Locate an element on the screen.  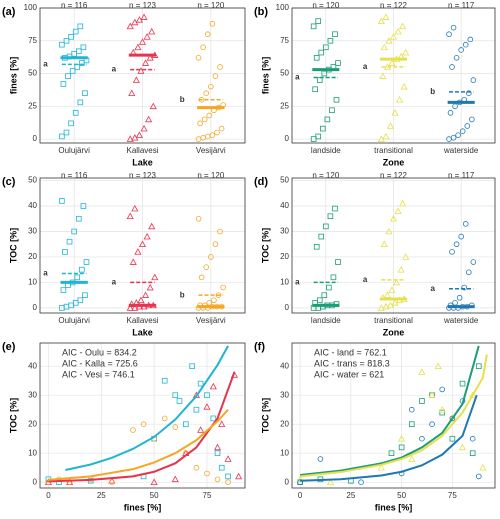
y-tick-label: 0 is located at coordinates (287, 138).